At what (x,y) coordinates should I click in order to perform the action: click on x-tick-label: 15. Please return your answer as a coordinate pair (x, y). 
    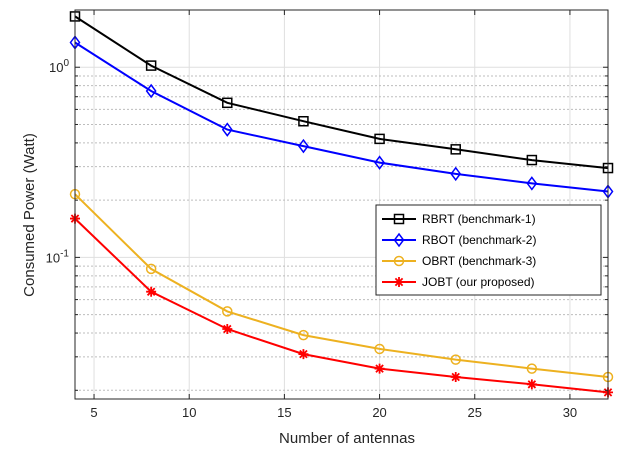
    Looking at the image, I should click on (284, 412).